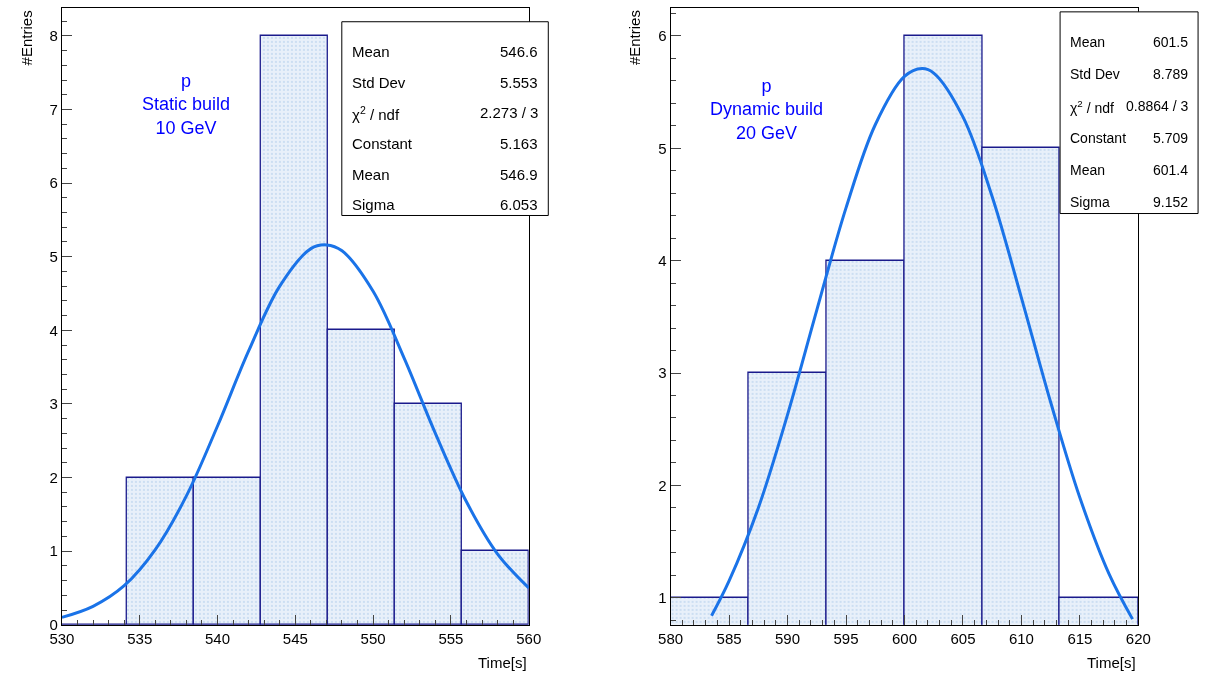 This screenshot has height=696, width=1214. I want to click on annotation: 5.163, so click(519, 143).